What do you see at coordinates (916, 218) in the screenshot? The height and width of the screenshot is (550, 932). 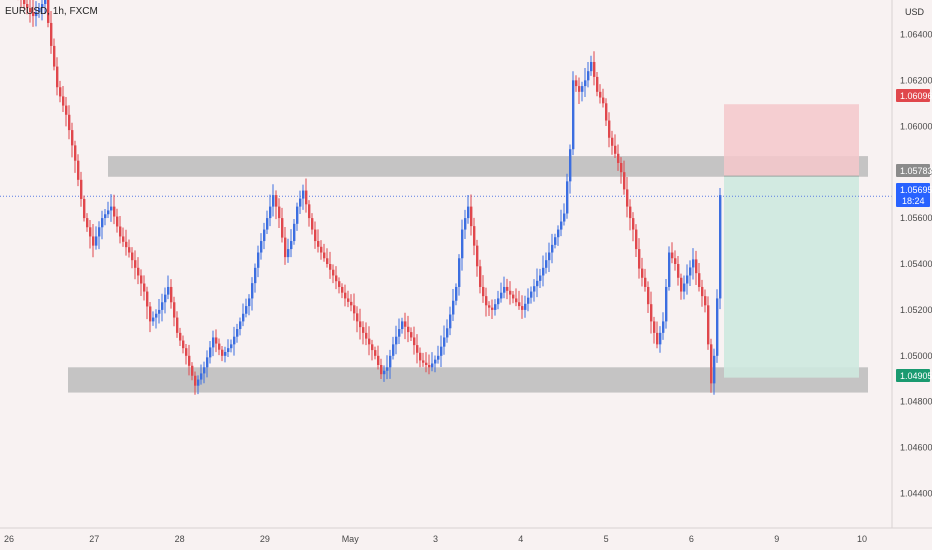 I see `price-tick-label: 1.05600` at bounding box center [916, 218].